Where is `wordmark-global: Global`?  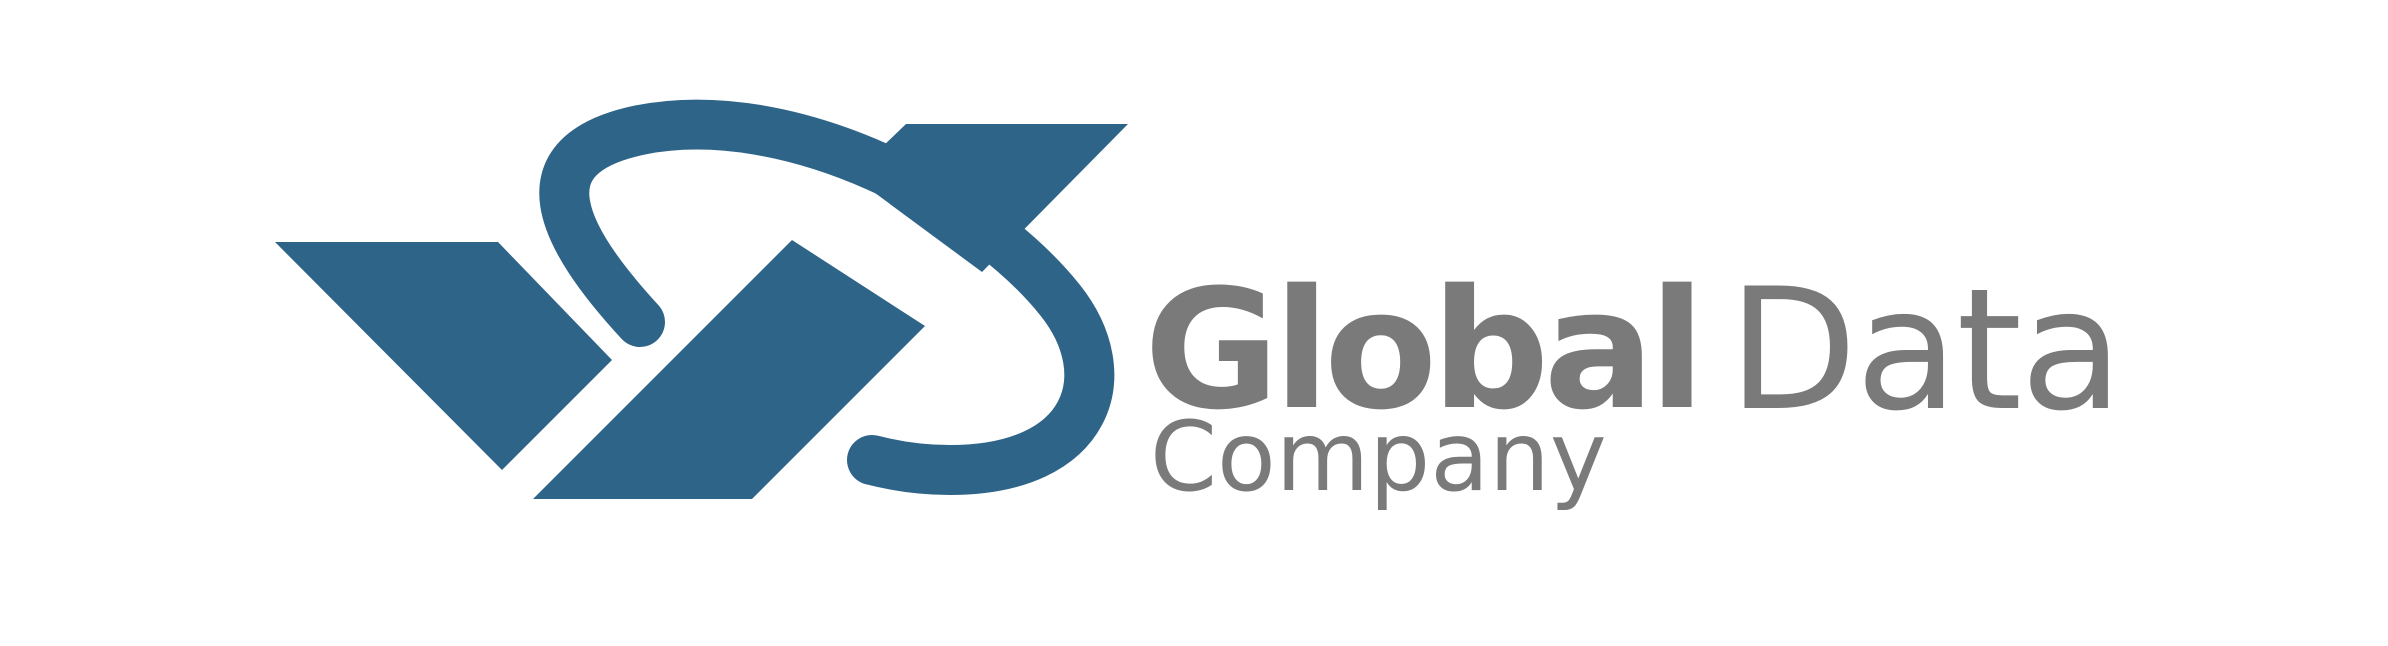
wordmark-global: Global is located at coordinates (1424, 350).